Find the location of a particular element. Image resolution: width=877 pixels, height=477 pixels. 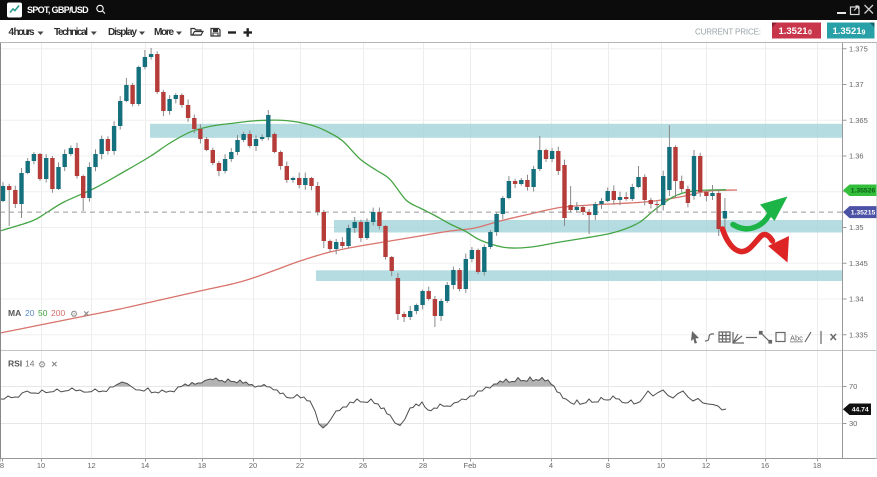

svg-text: 200 is located at coordinates (58, 313).